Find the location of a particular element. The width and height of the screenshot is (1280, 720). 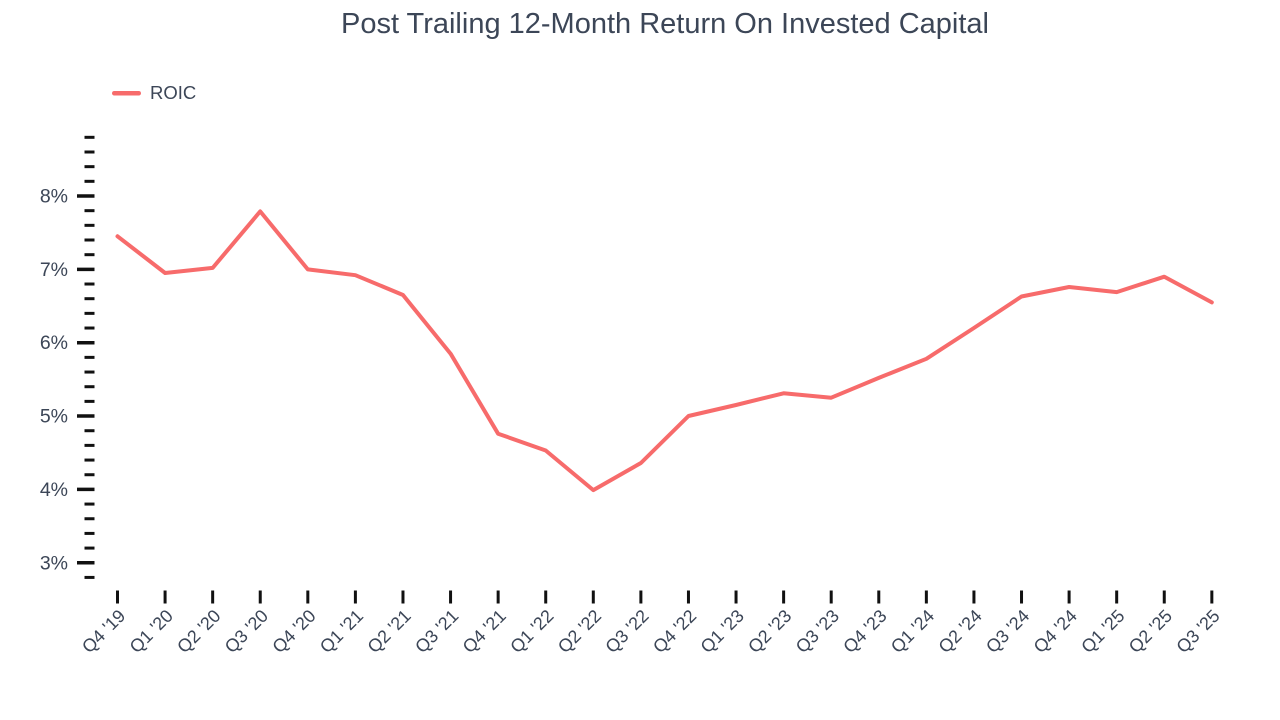

x-tick-label: Q4 '22 is located at coordinates (674, 631).